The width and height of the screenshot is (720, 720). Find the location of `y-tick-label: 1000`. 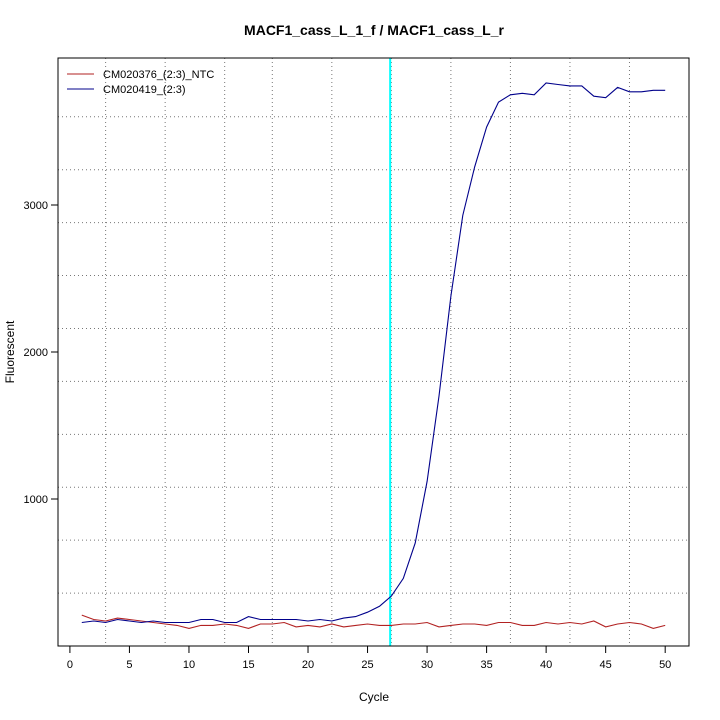

y-tick-label: 1000 is located at coordinates (36, 500).